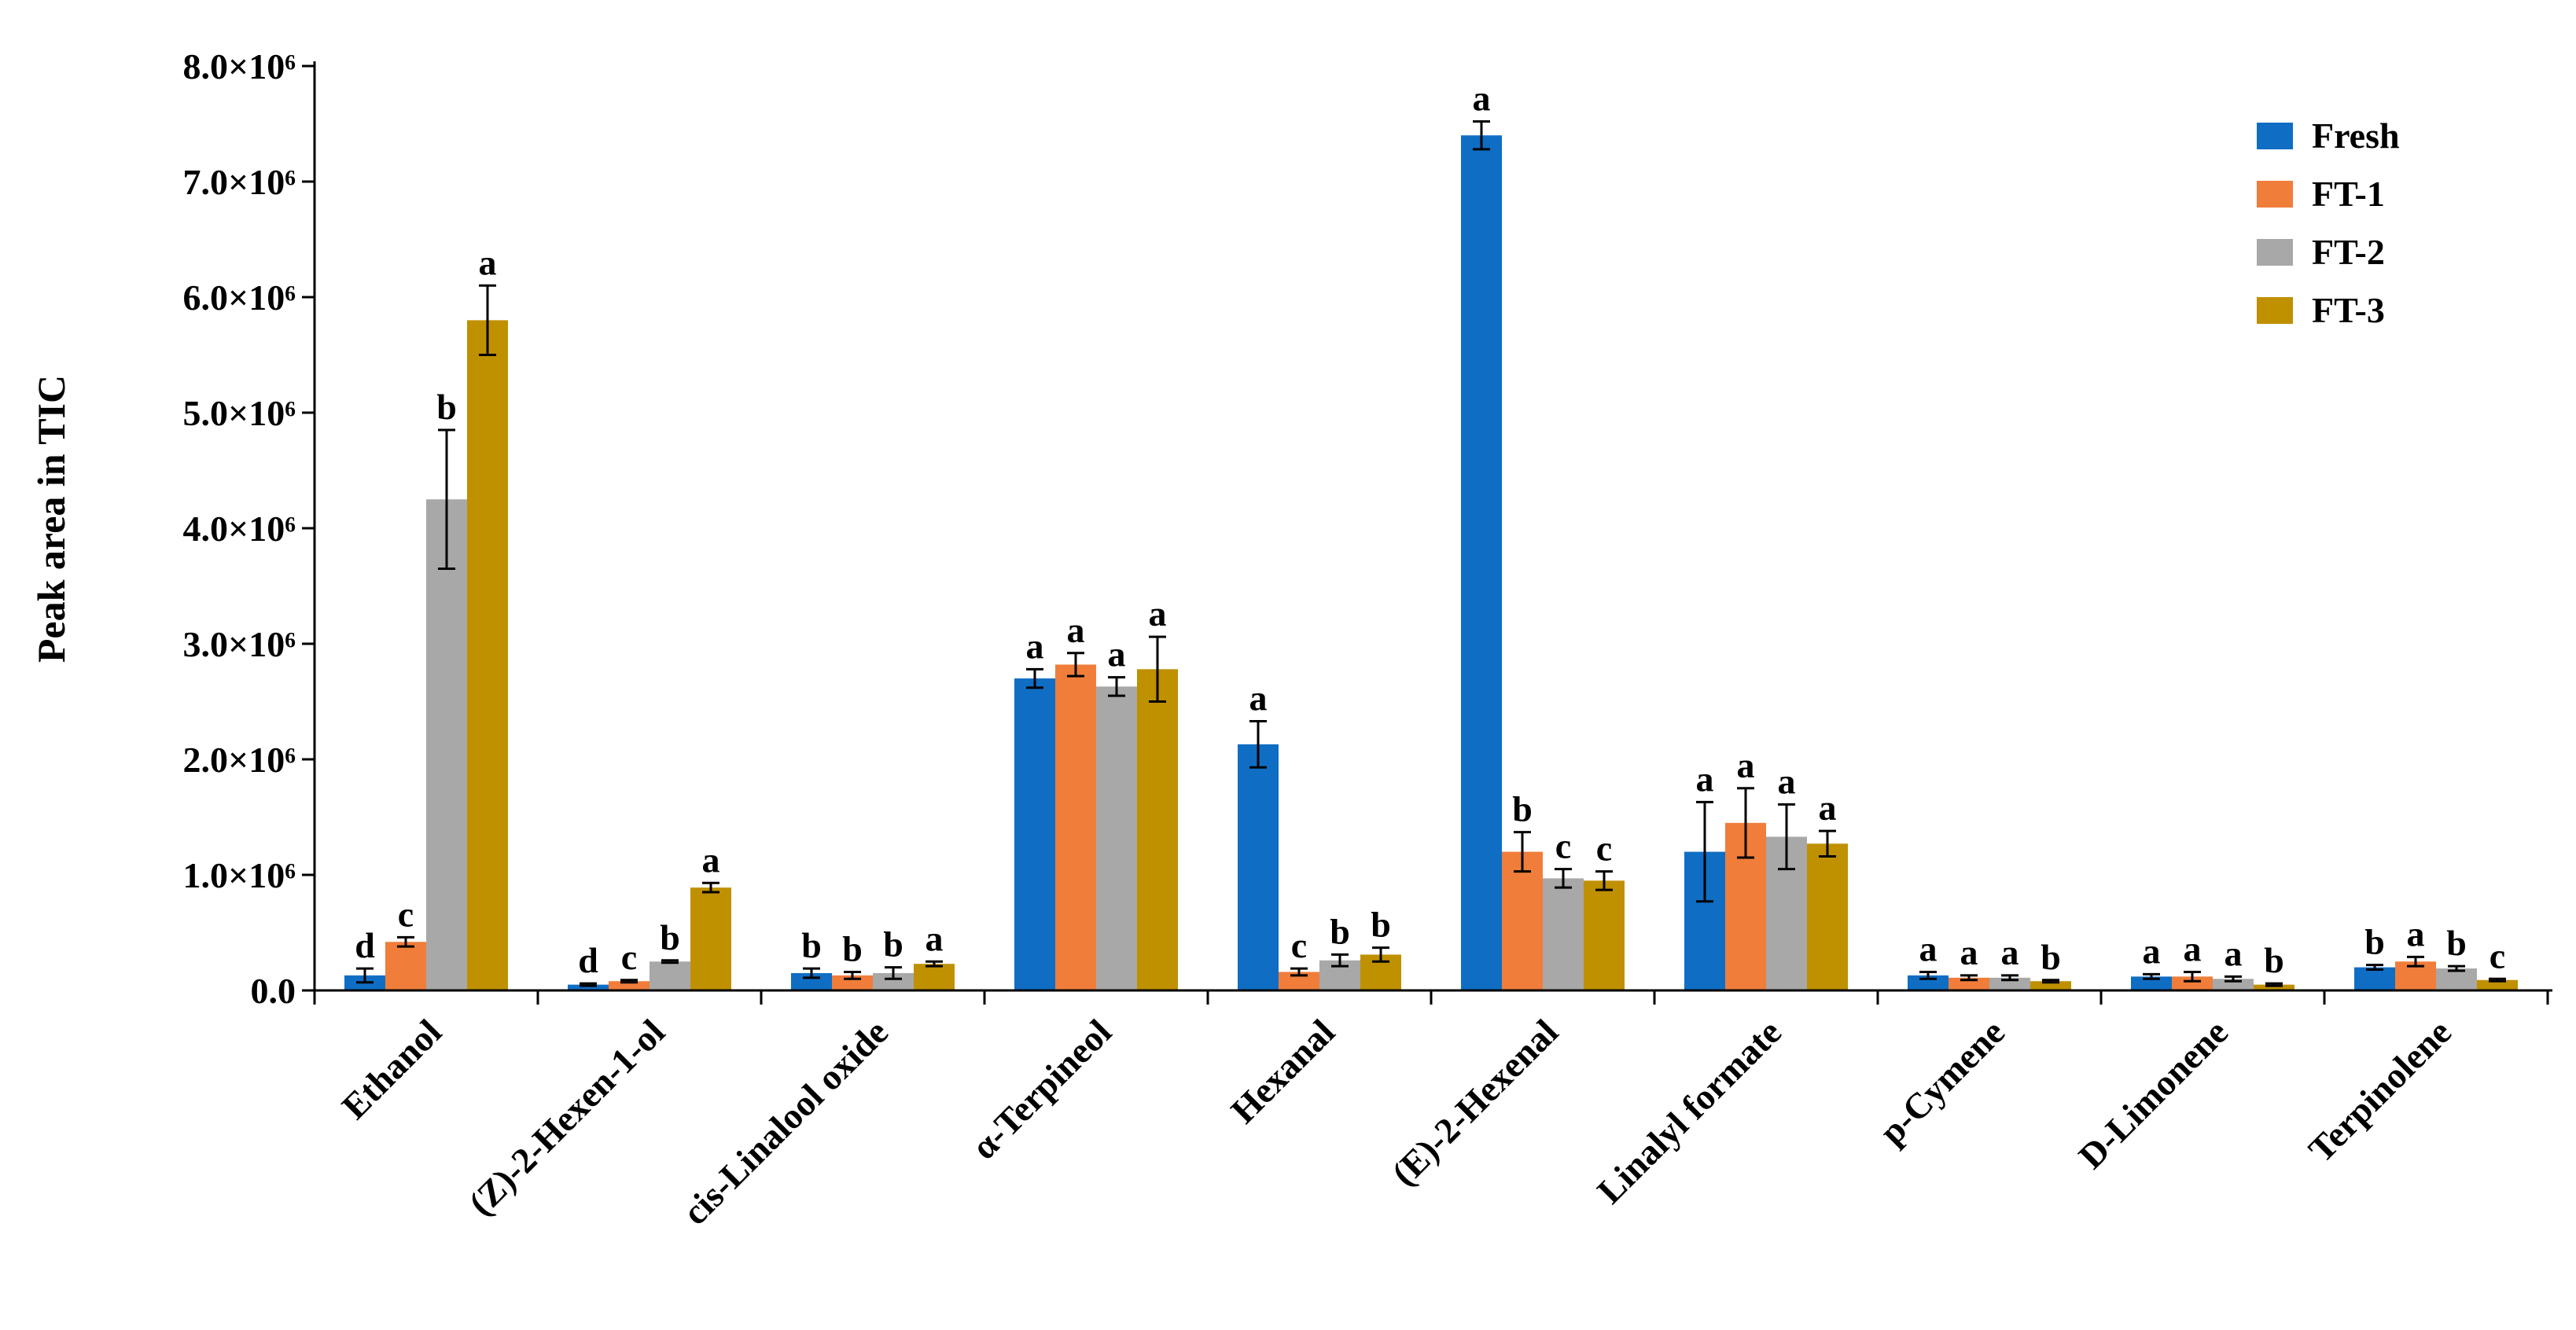 The width and height of the screenshot is (2576, 1330). I want to click on x-tick-label: p-Cymene, so click(1941, 1082).